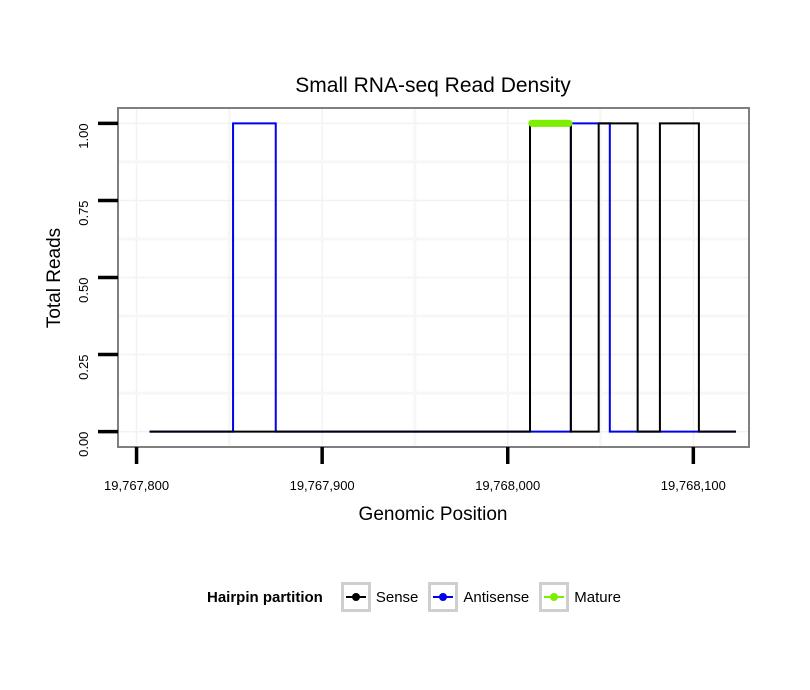 The height and width of the screenshot is (690, 810). I want to click on y-axis-label: Total Reads, so click(54, 278).